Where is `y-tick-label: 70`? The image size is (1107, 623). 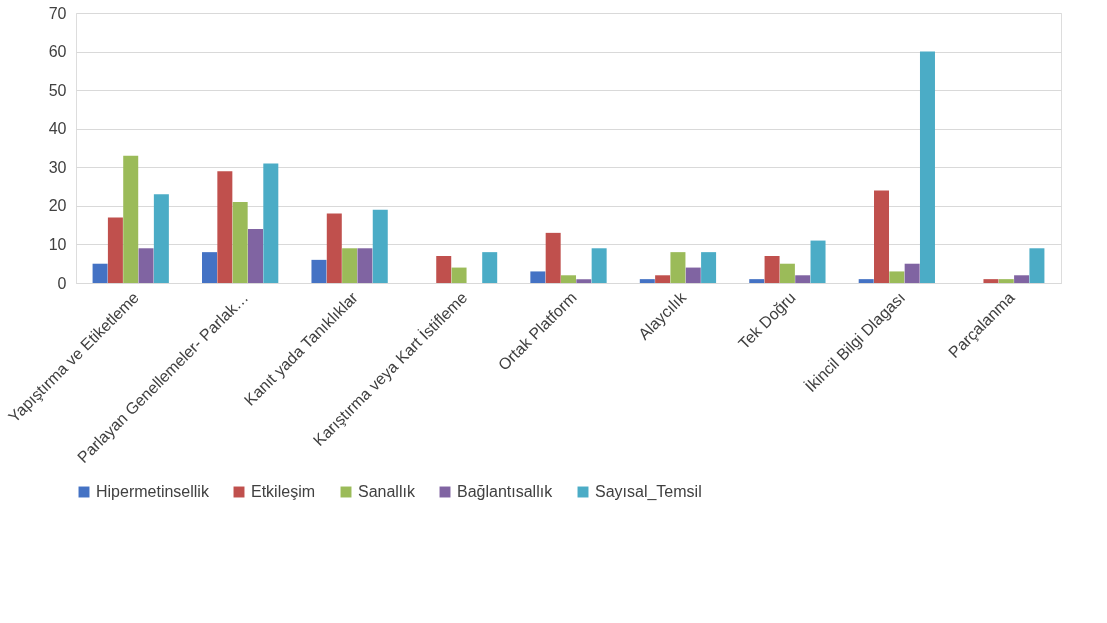
y-tick-label: 70 is located at coordinates (57, 13).